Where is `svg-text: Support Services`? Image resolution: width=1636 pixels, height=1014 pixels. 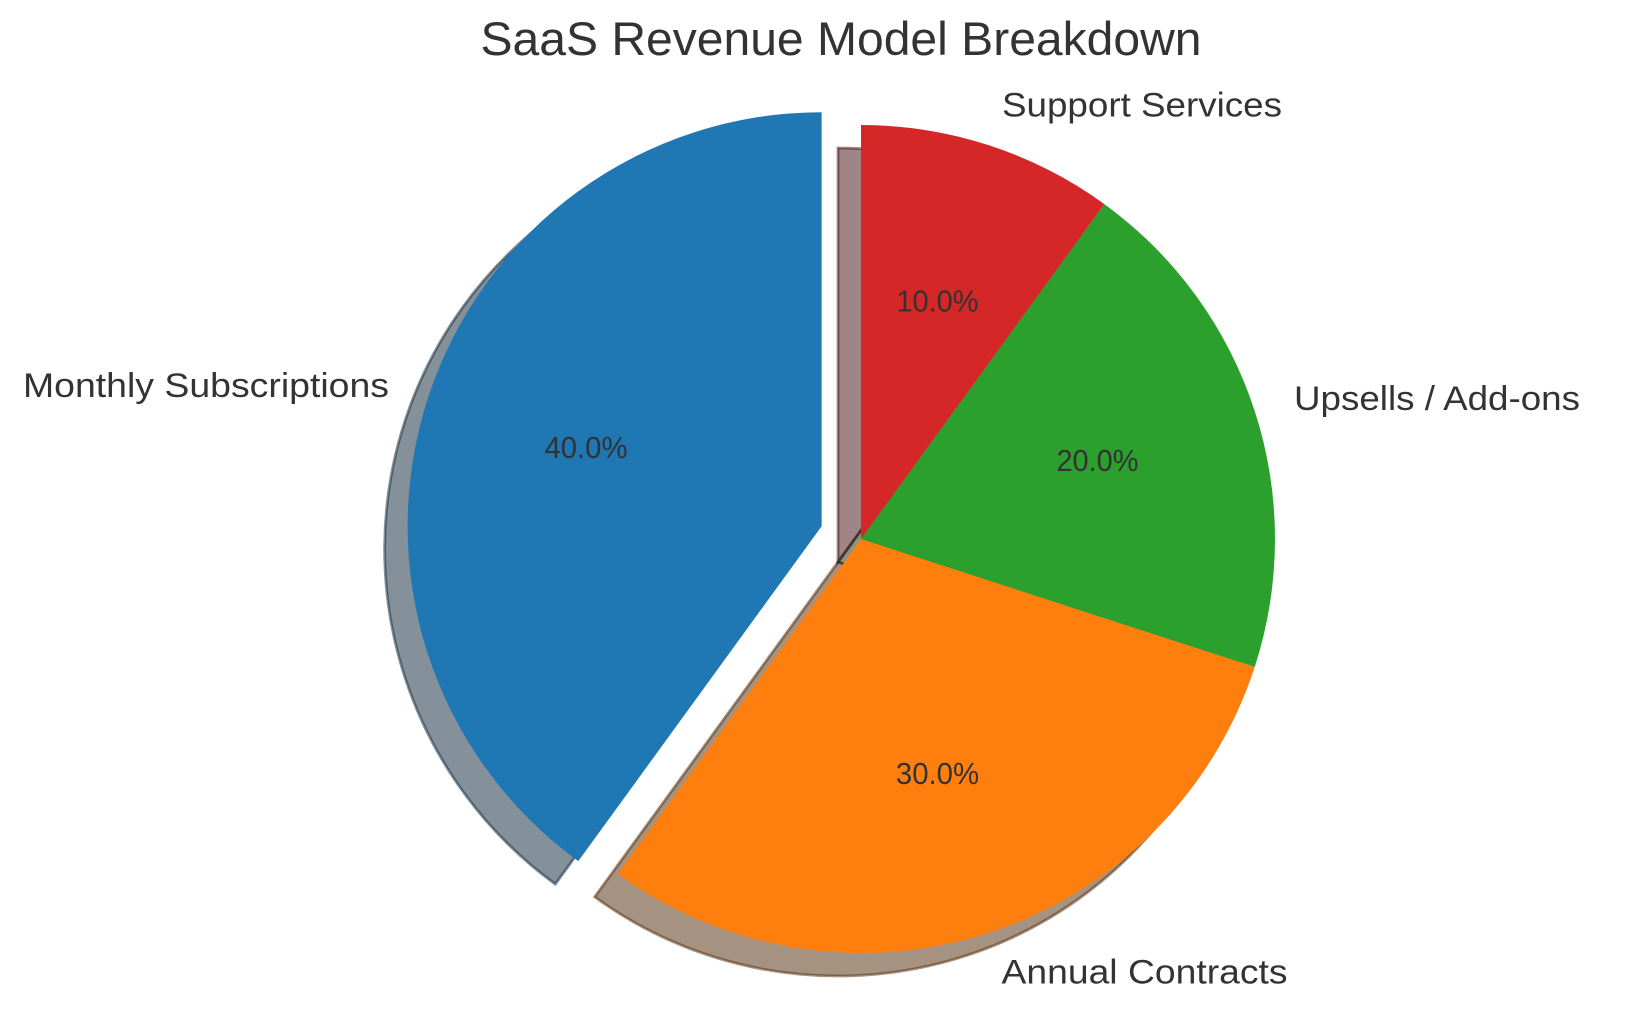
svg-text: Support Services is located at coordinates (1142, 106).